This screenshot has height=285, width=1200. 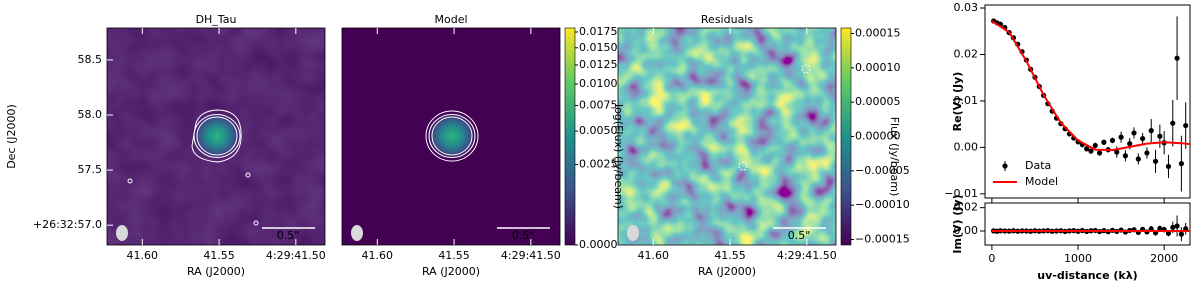 What do you see at coordinates (1041, 181) in the screenshot?
I see `legend-label: Model` at bounding box center [1041, 181].